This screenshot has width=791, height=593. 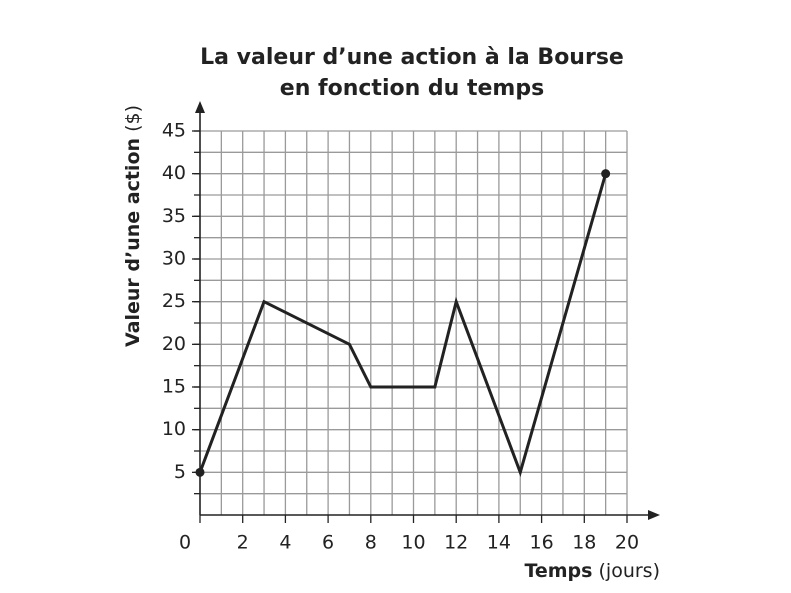 I want to click on x-axis-label: Temps (jours), so click(x=592, y=571).